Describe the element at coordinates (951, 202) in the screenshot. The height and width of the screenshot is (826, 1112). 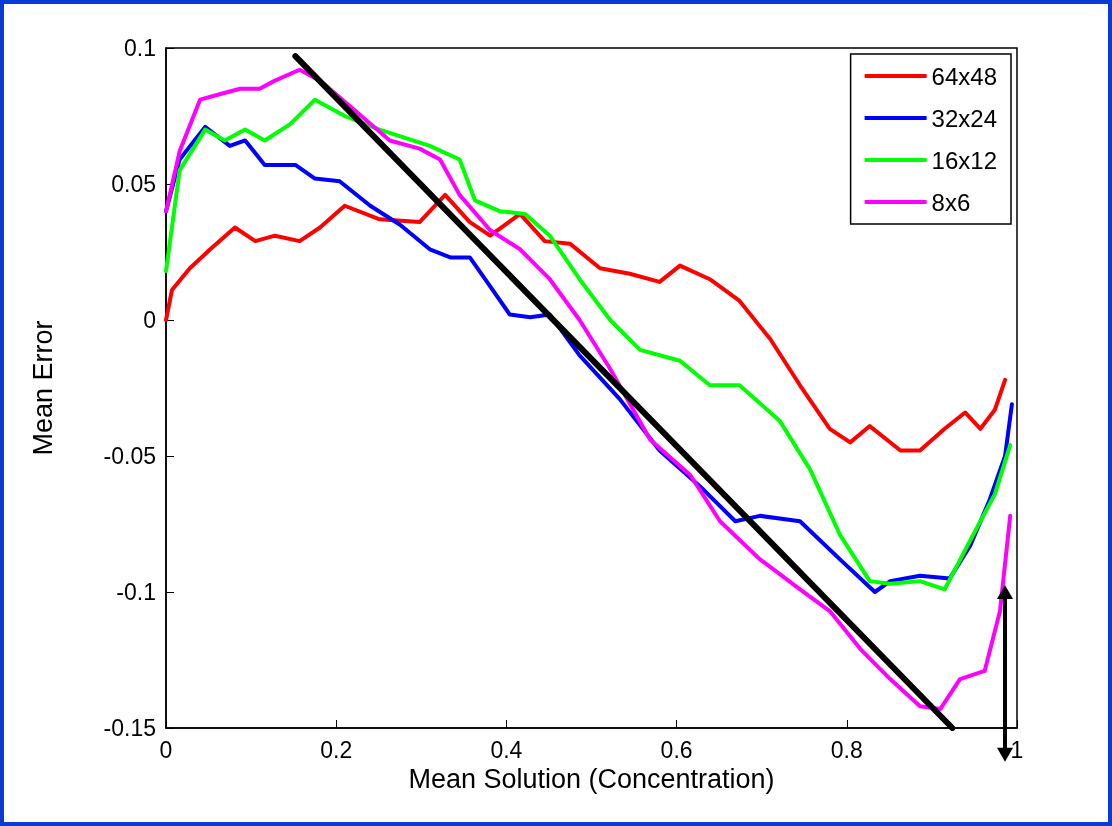
I see `legend-label: 8x6` at that location.